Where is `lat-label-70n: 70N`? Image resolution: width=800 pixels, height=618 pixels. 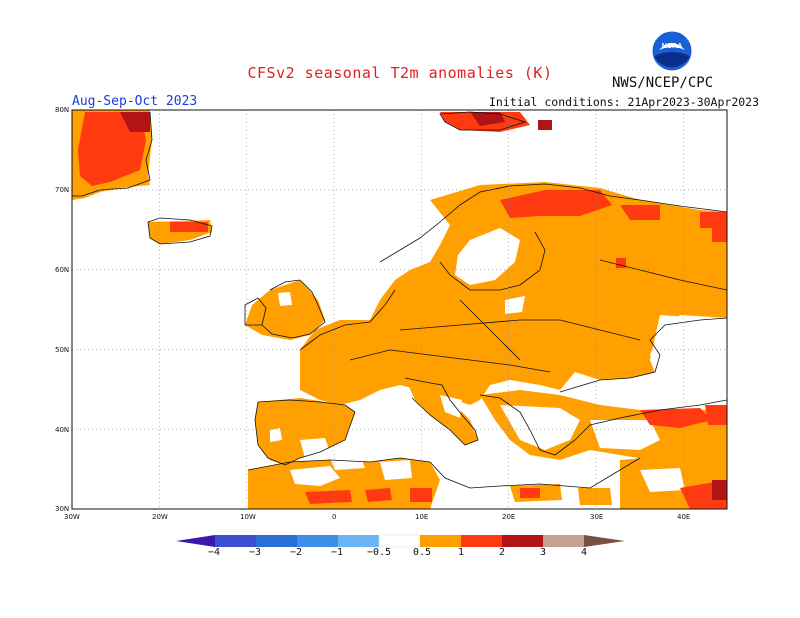
lat-label-70n: 70N is located at coordinates (62, 190).